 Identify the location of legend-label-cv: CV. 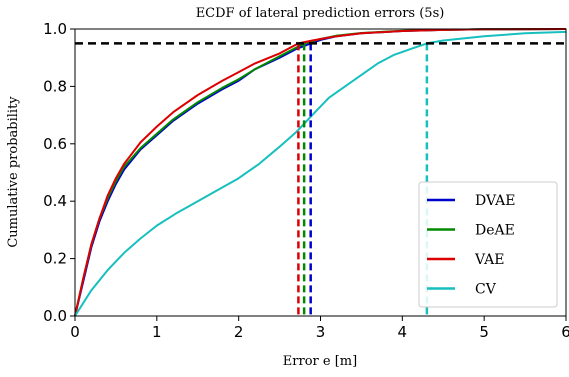
(486, 290).